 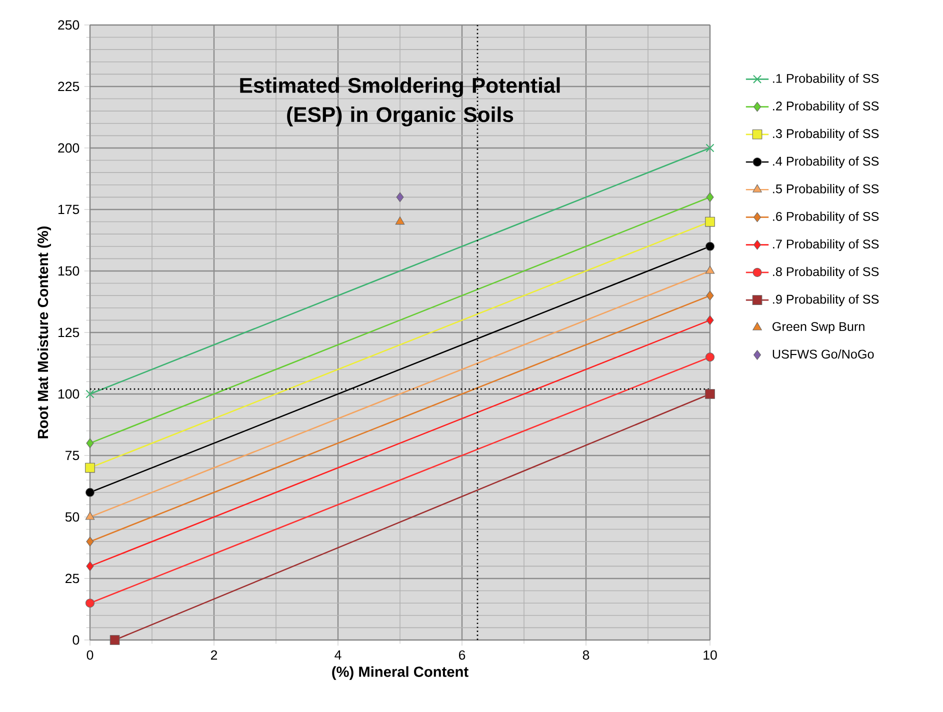 What do you see at coordinates (73, 455) in the screenshot?
I see `y-tick-label: 75` at bounding box center [73, 455].